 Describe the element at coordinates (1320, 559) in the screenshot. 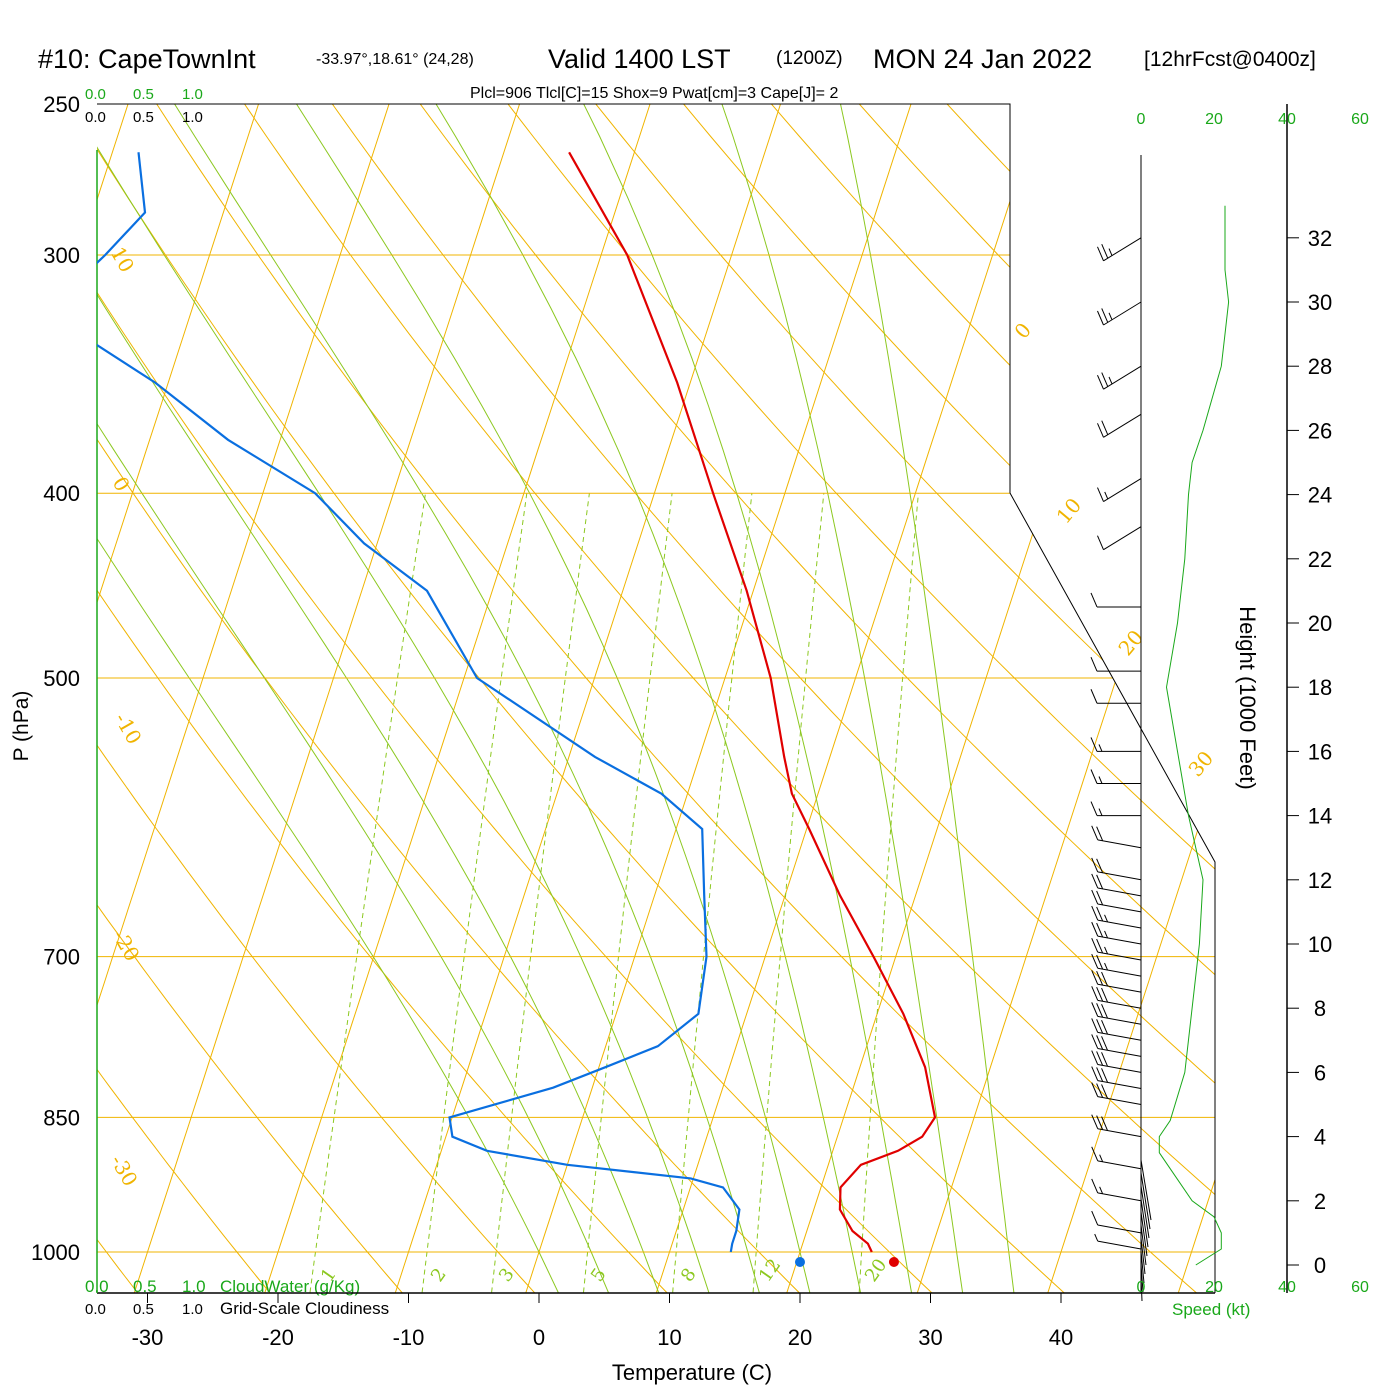

I see `height-tick-label: 22` at that location.